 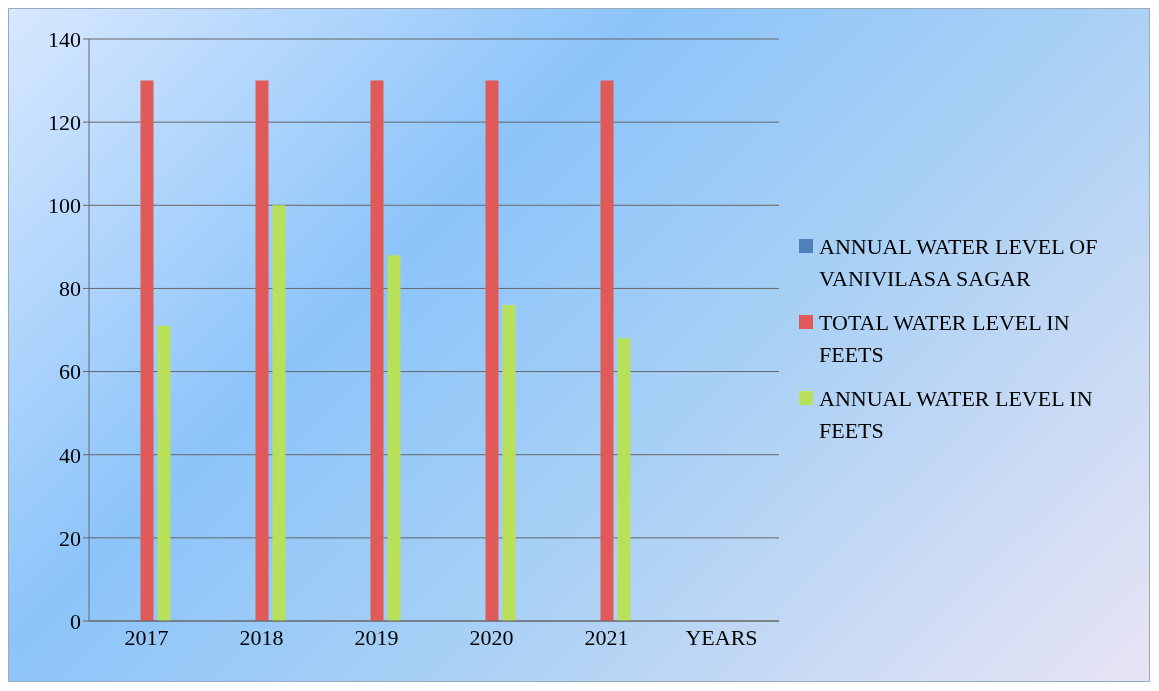 What do you see at coordinates (64, 122) in the screenshot?
I see `y-tick-label: 120` at bounding box center [64, 122].